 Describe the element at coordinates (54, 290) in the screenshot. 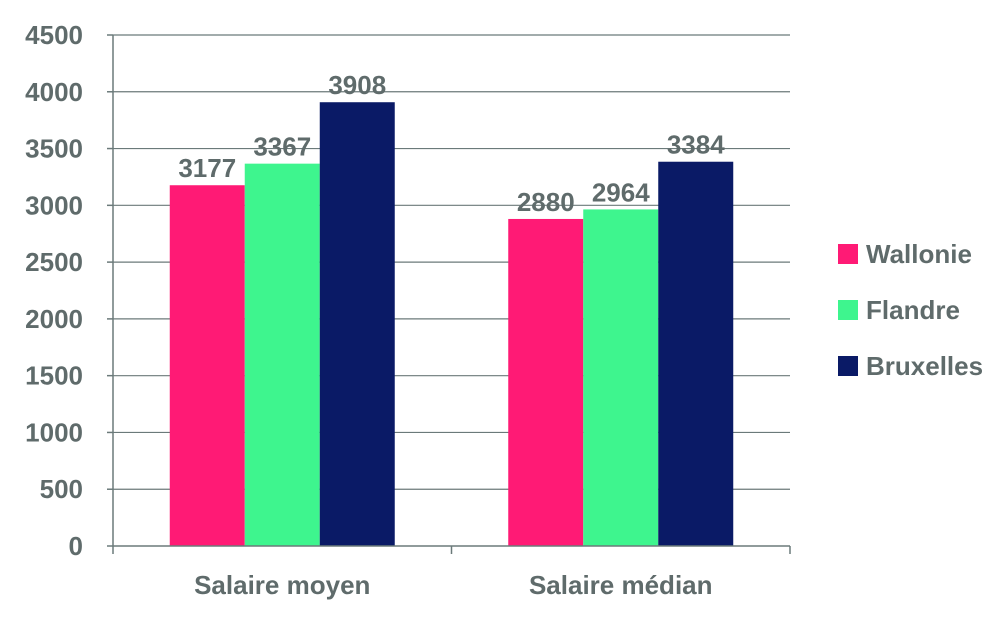

I see `y-axis-ticks: 0 500 1000 1500 2000 2500 3000 3500 4000 4500` at that location.